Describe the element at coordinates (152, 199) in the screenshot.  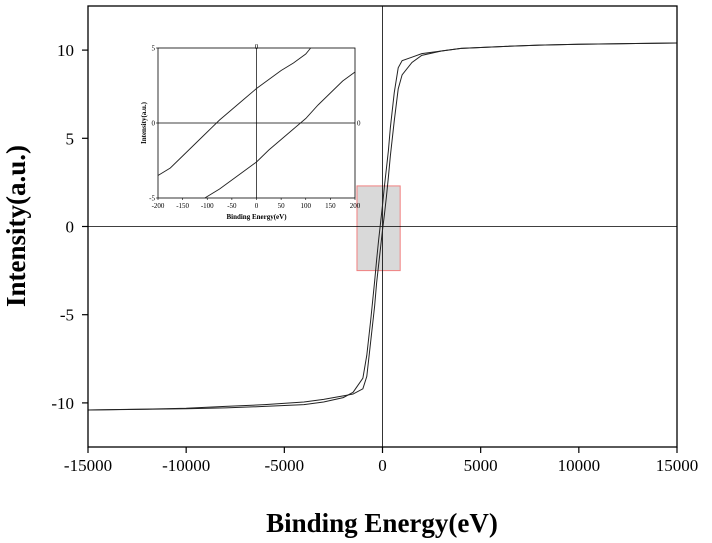
I see `inset-y-tick-label: -5` at that location.